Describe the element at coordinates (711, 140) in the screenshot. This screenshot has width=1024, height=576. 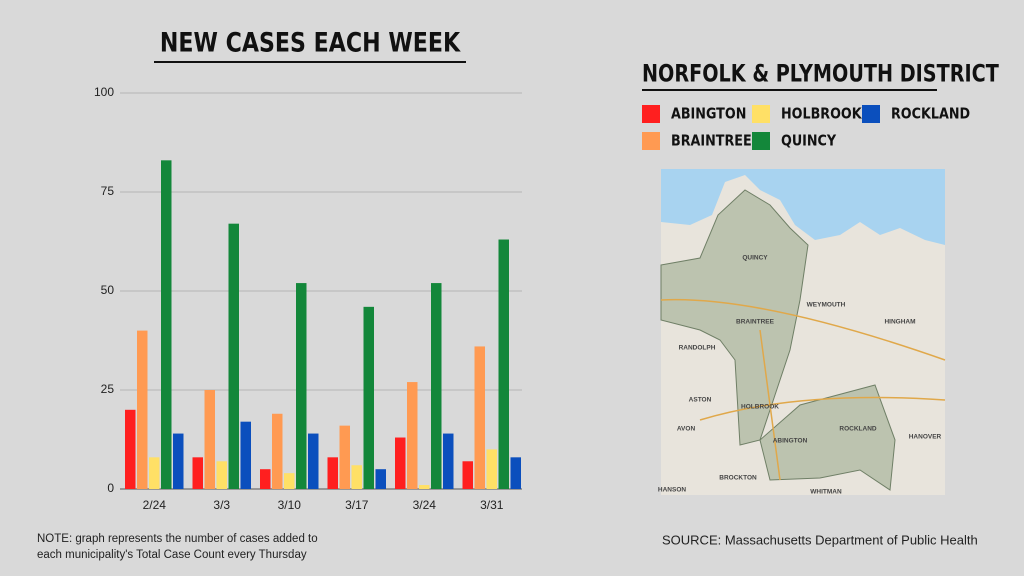
I see `legend-label: BRAINTREE` at that location.